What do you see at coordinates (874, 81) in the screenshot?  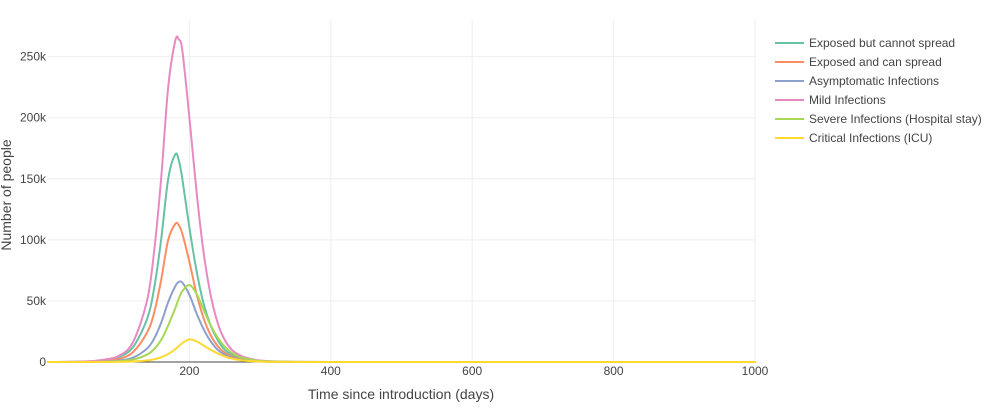 I see `legend-label: Asymptomatic Infections` at bounding box center [874, 81].